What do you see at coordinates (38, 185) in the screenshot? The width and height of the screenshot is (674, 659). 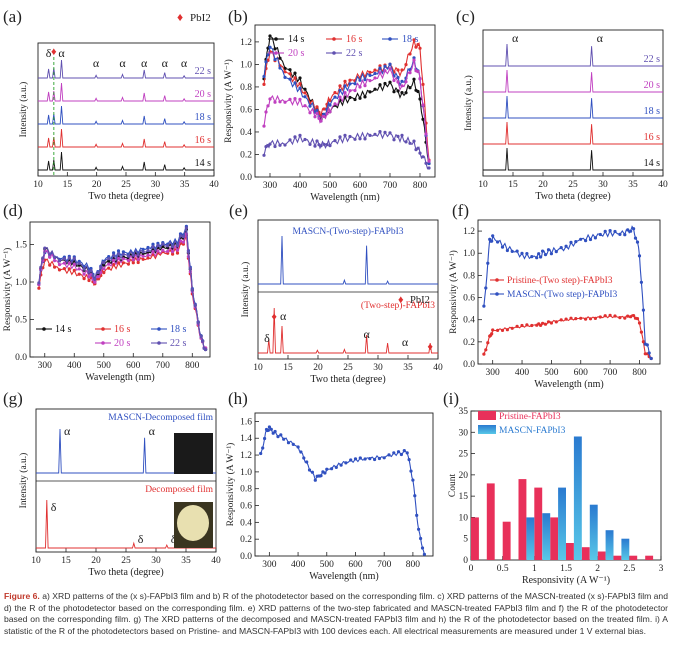 I see `x-tick-label: 10` at bounding box center [38, 185].